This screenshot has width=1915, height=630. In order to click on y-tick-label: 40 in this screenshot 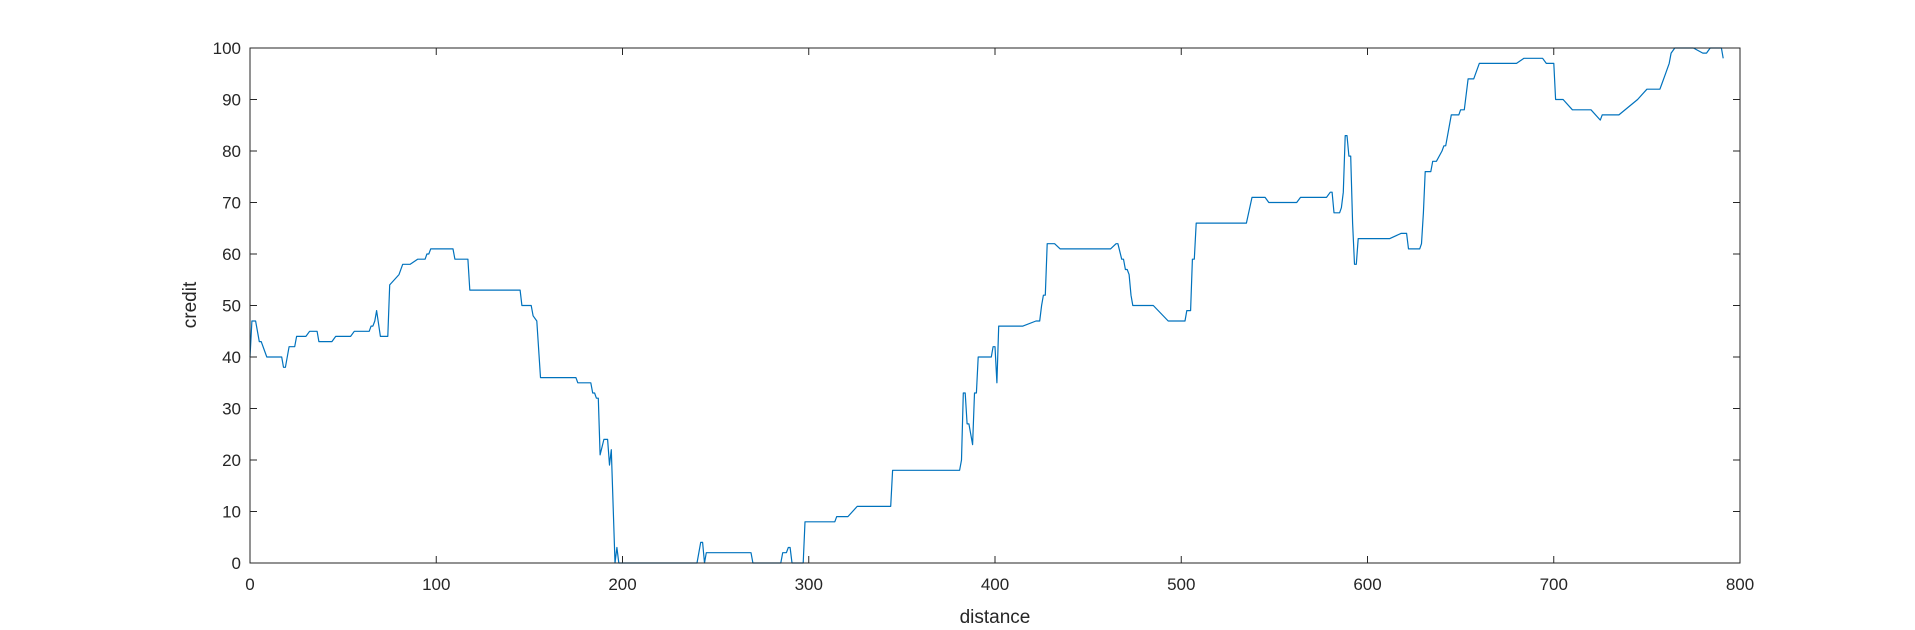, I will do `click(231, 357)`.